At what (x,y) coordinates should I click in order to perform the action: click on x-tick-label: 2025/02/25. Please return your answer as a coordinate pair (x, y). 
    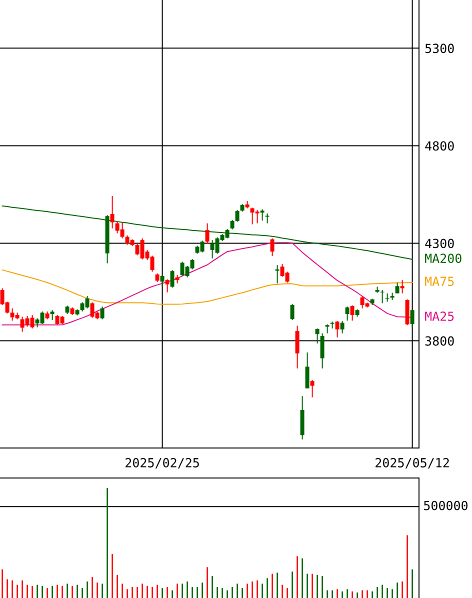
    Looking at the image, I should click on (162, 463).